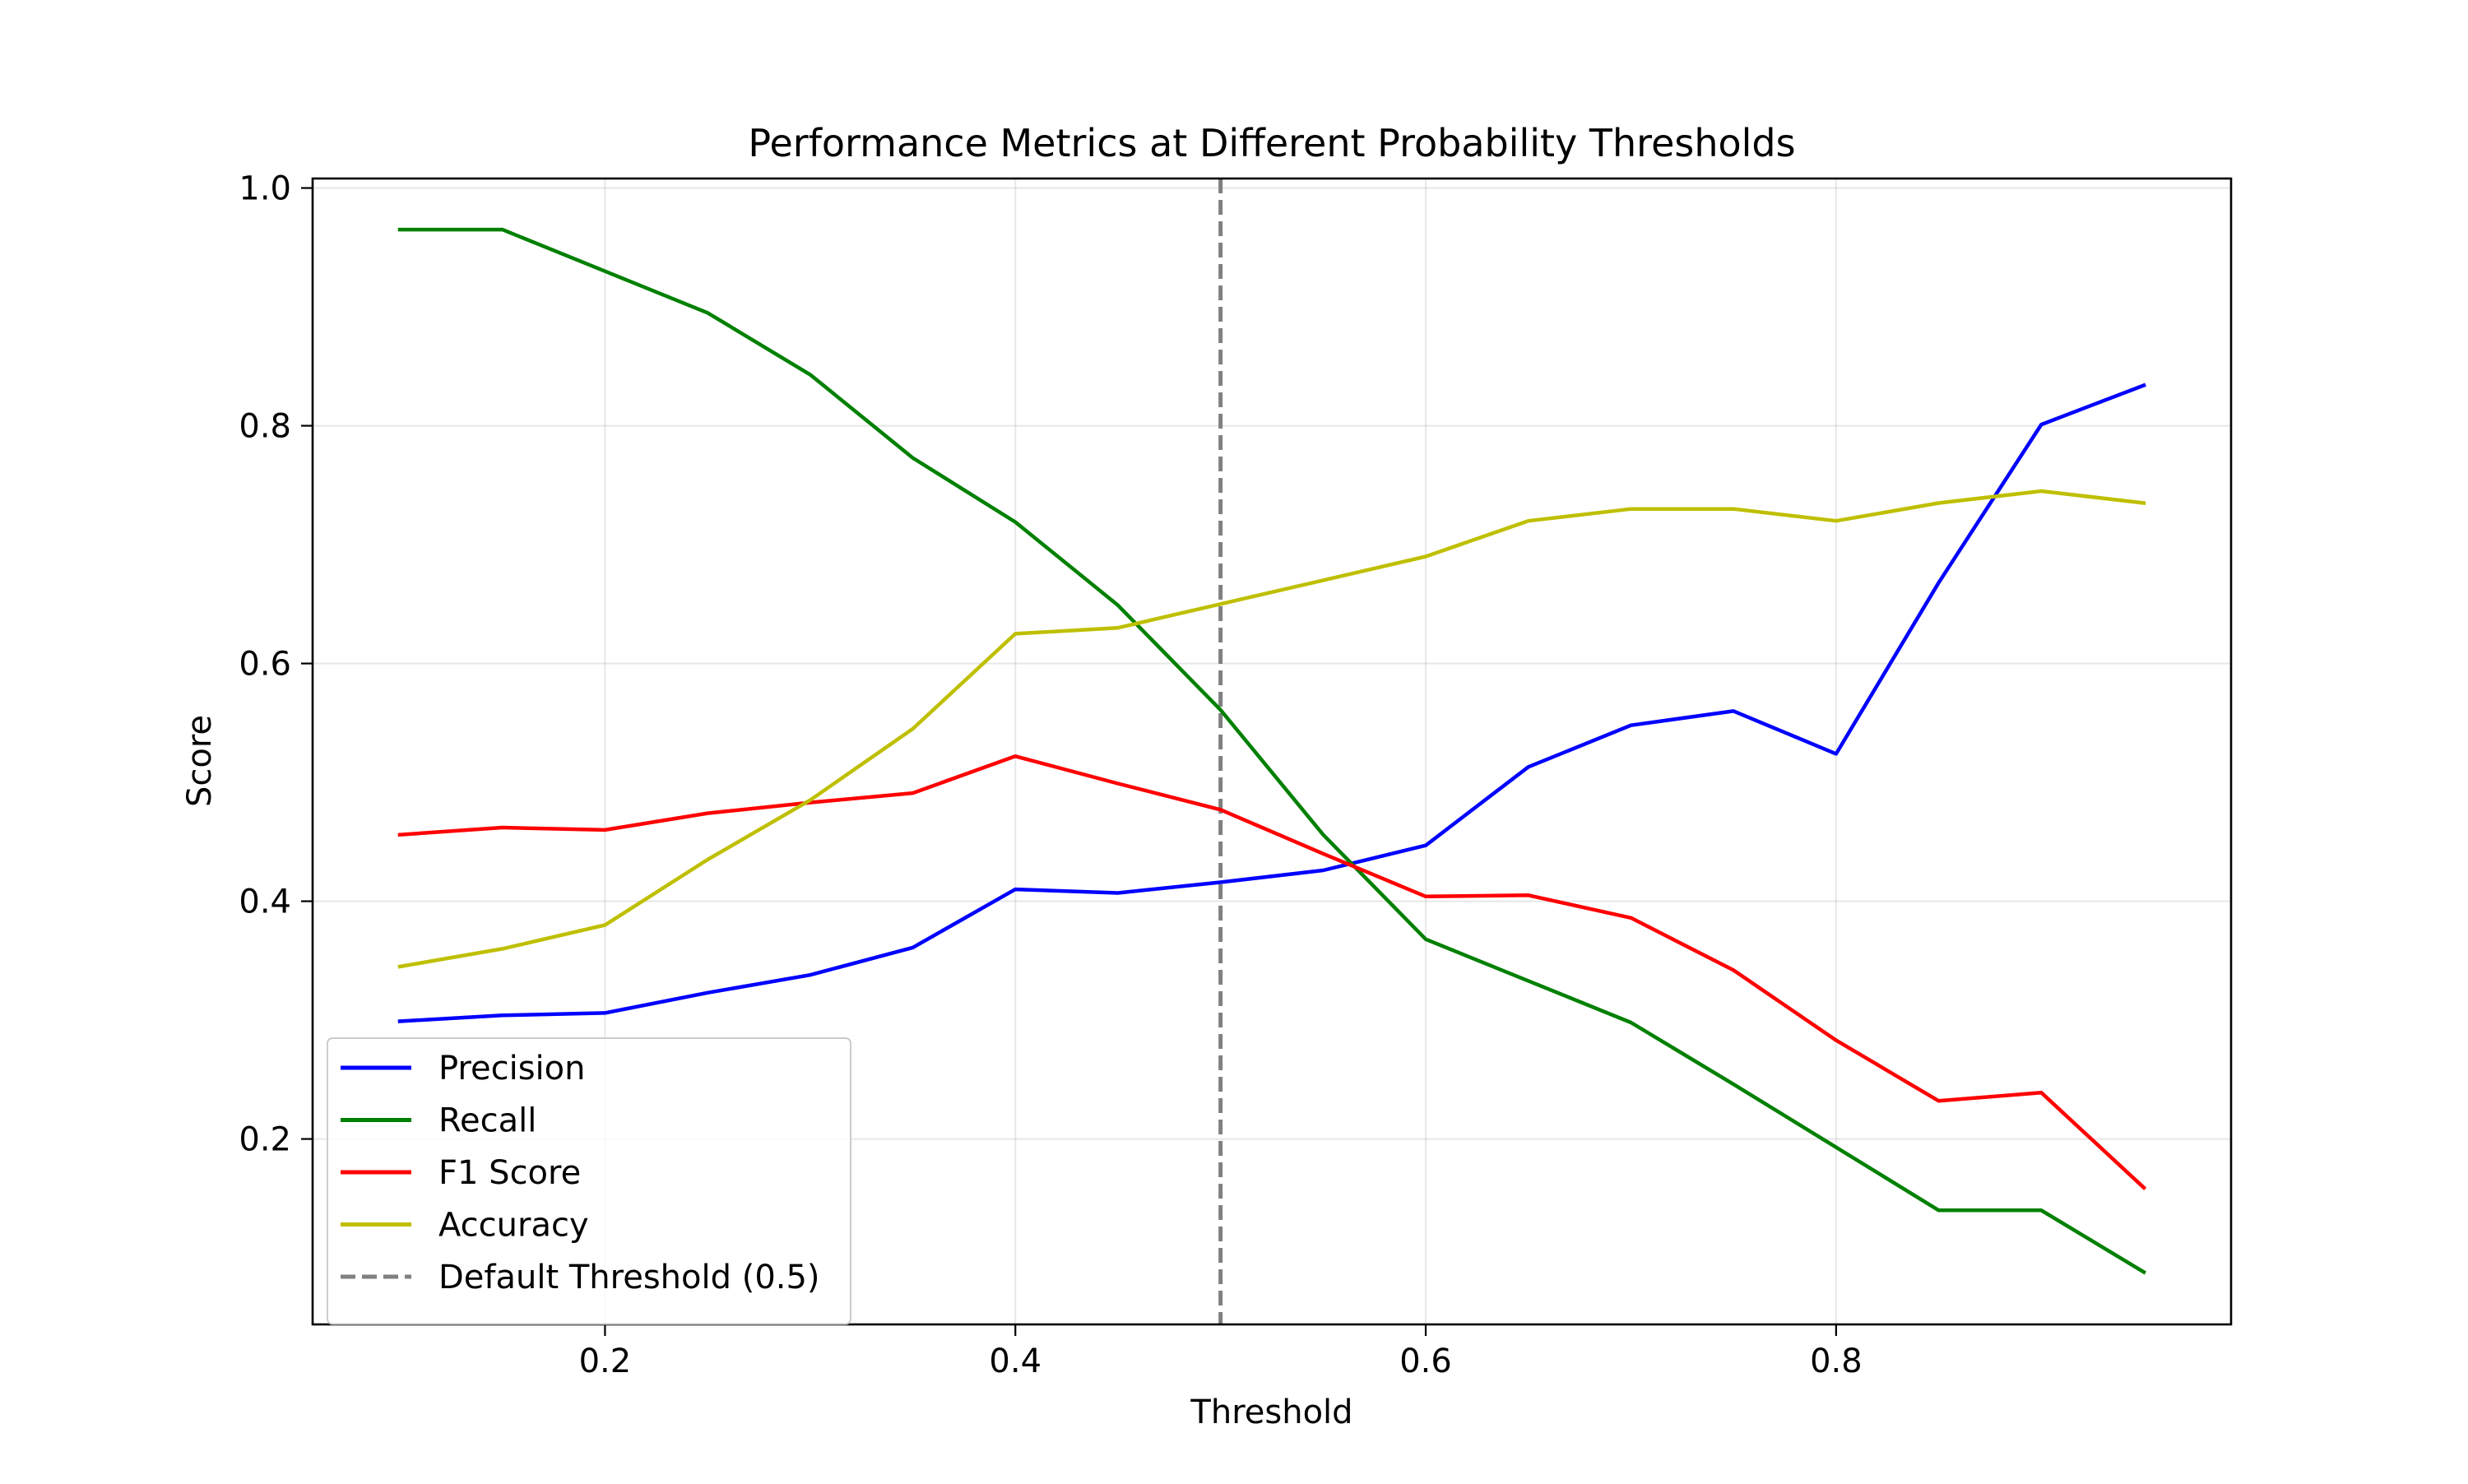 This screenshot has width=2468, height=1484. Describe the element at coordinates (265, 902) in the screenshot. I see `y-tick-label: 0.4` at that location.